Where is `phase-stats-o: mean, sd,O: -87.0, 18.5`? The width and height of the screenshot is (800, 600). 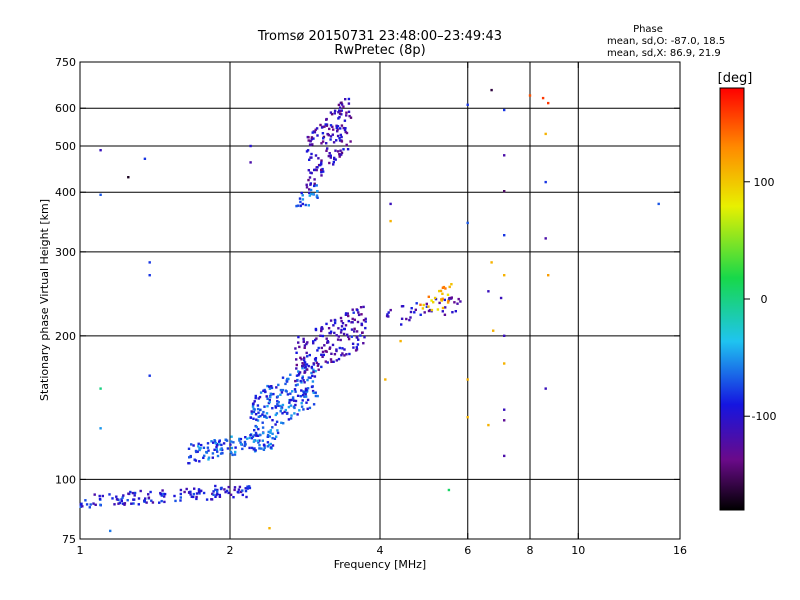
phase-stats-o: mean, sd,O: -87.0, 18.5 is located at coordinates (666, 41).